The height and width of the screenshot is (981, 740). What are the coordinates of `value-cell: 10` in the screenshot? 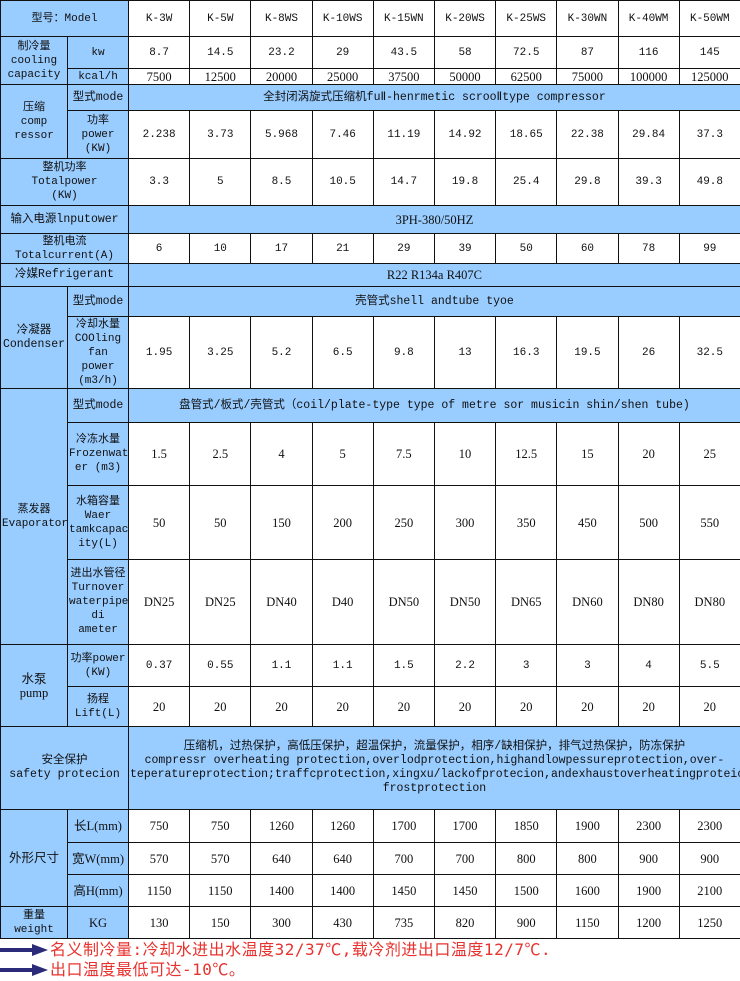 It's located at (465, 454).